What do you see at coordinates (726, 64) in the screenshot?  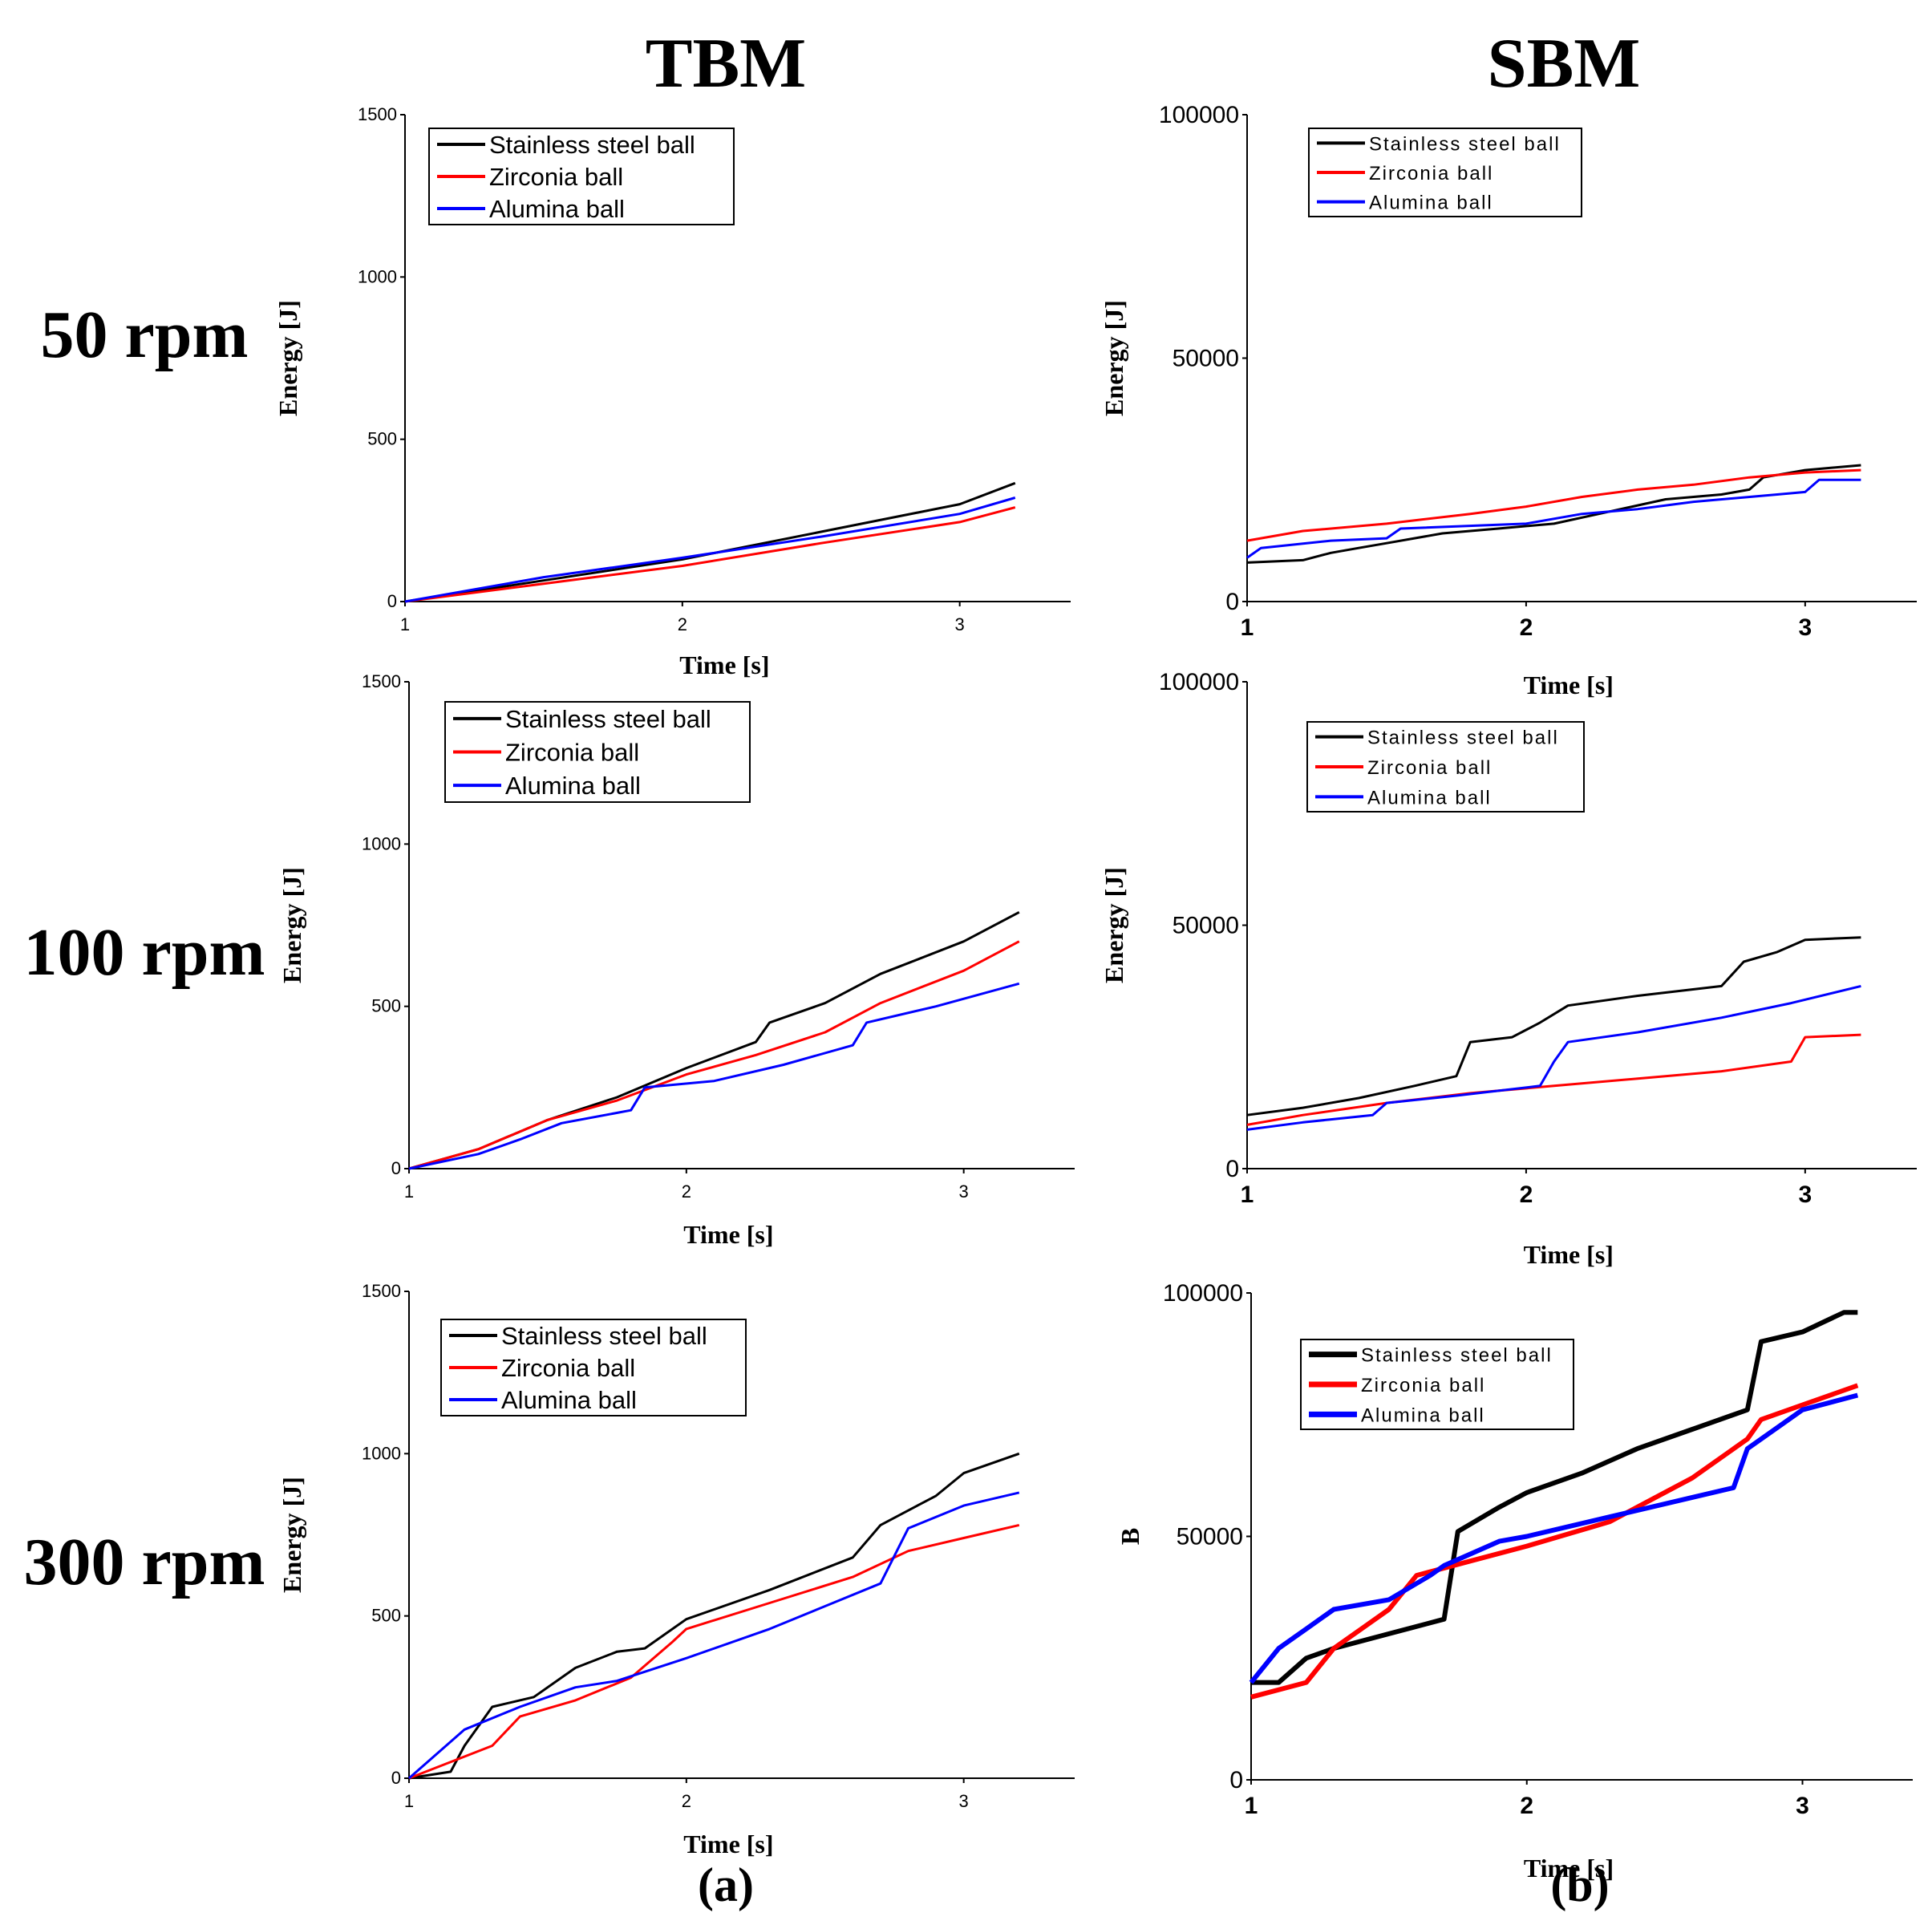 I see `column-title-tbm: TBM` at bounding box center [726, 64].